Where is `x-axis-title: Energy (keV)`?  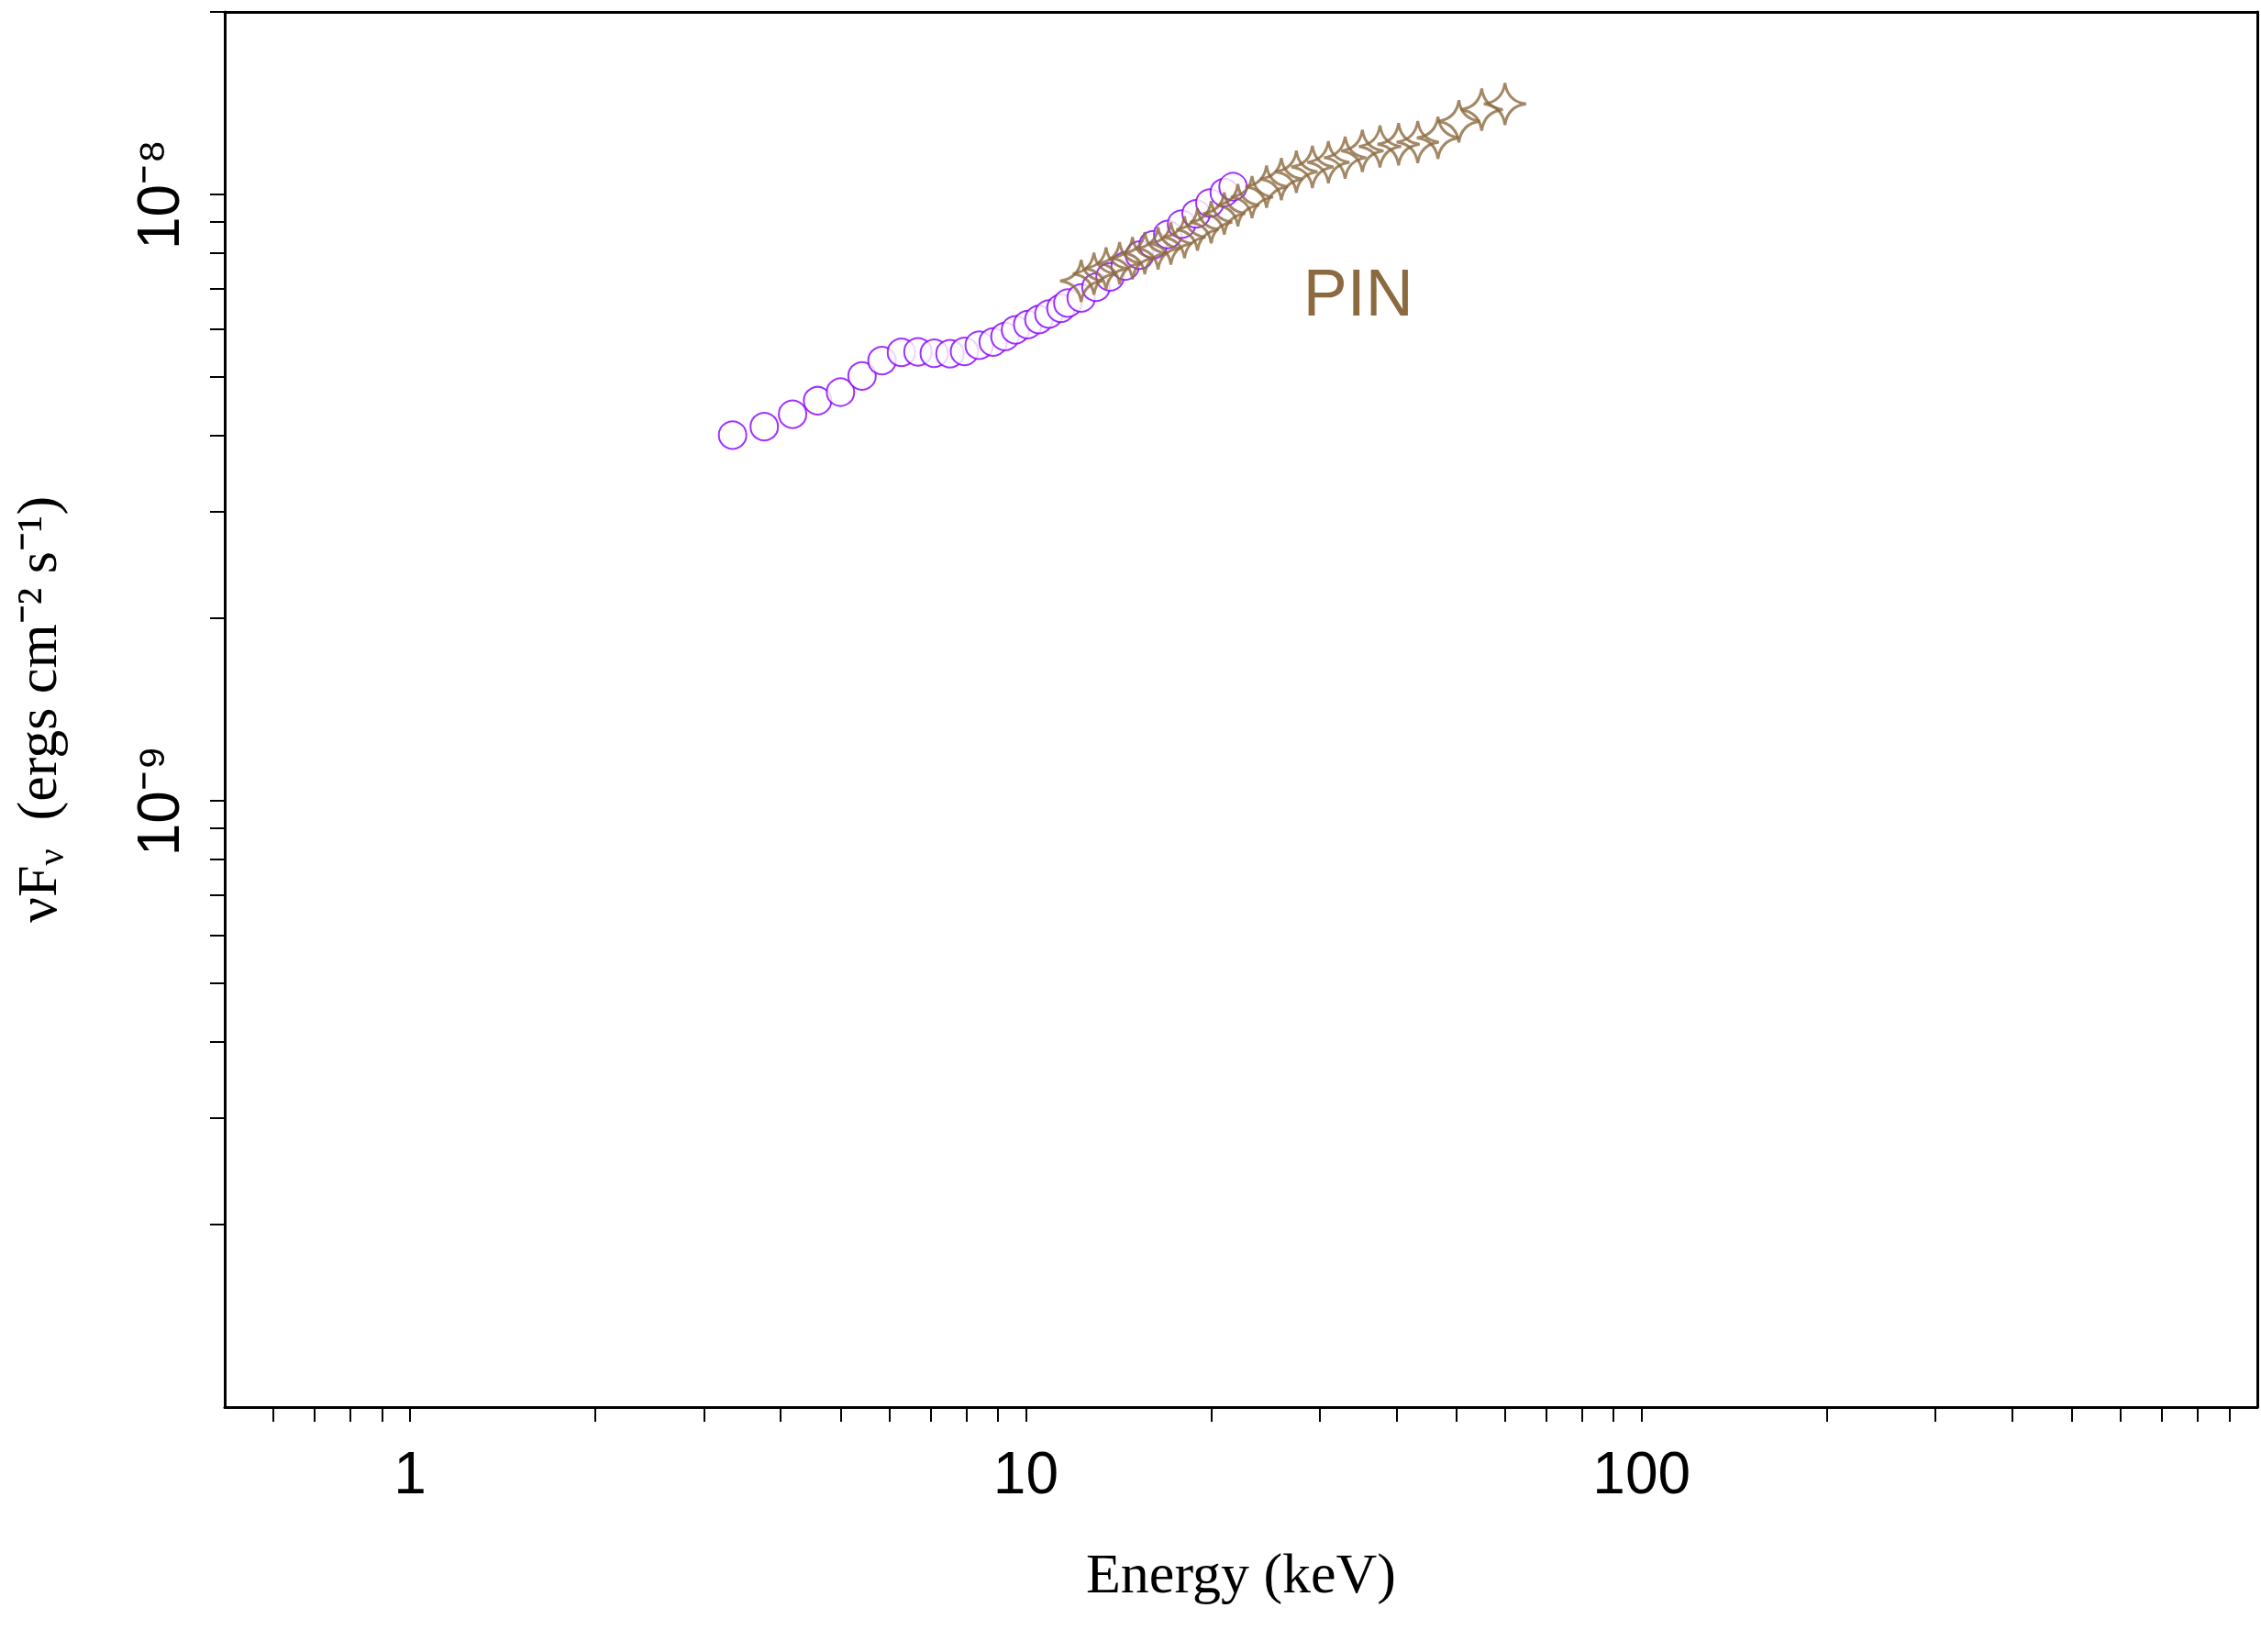 x-axis-title: Energy (keV) is located at coordinates (1241, 1573).